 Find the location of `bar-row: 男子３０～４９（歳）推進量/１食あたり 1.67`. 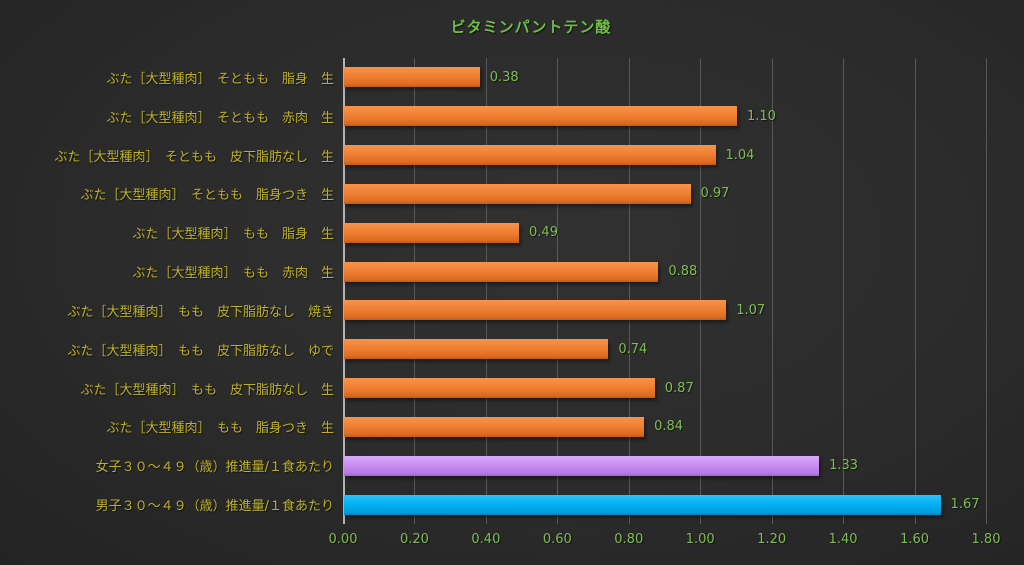

bar-row: 男子３０～４９（歳）推進量/１食あたり 1.67 is located at coordinates (541, 504).